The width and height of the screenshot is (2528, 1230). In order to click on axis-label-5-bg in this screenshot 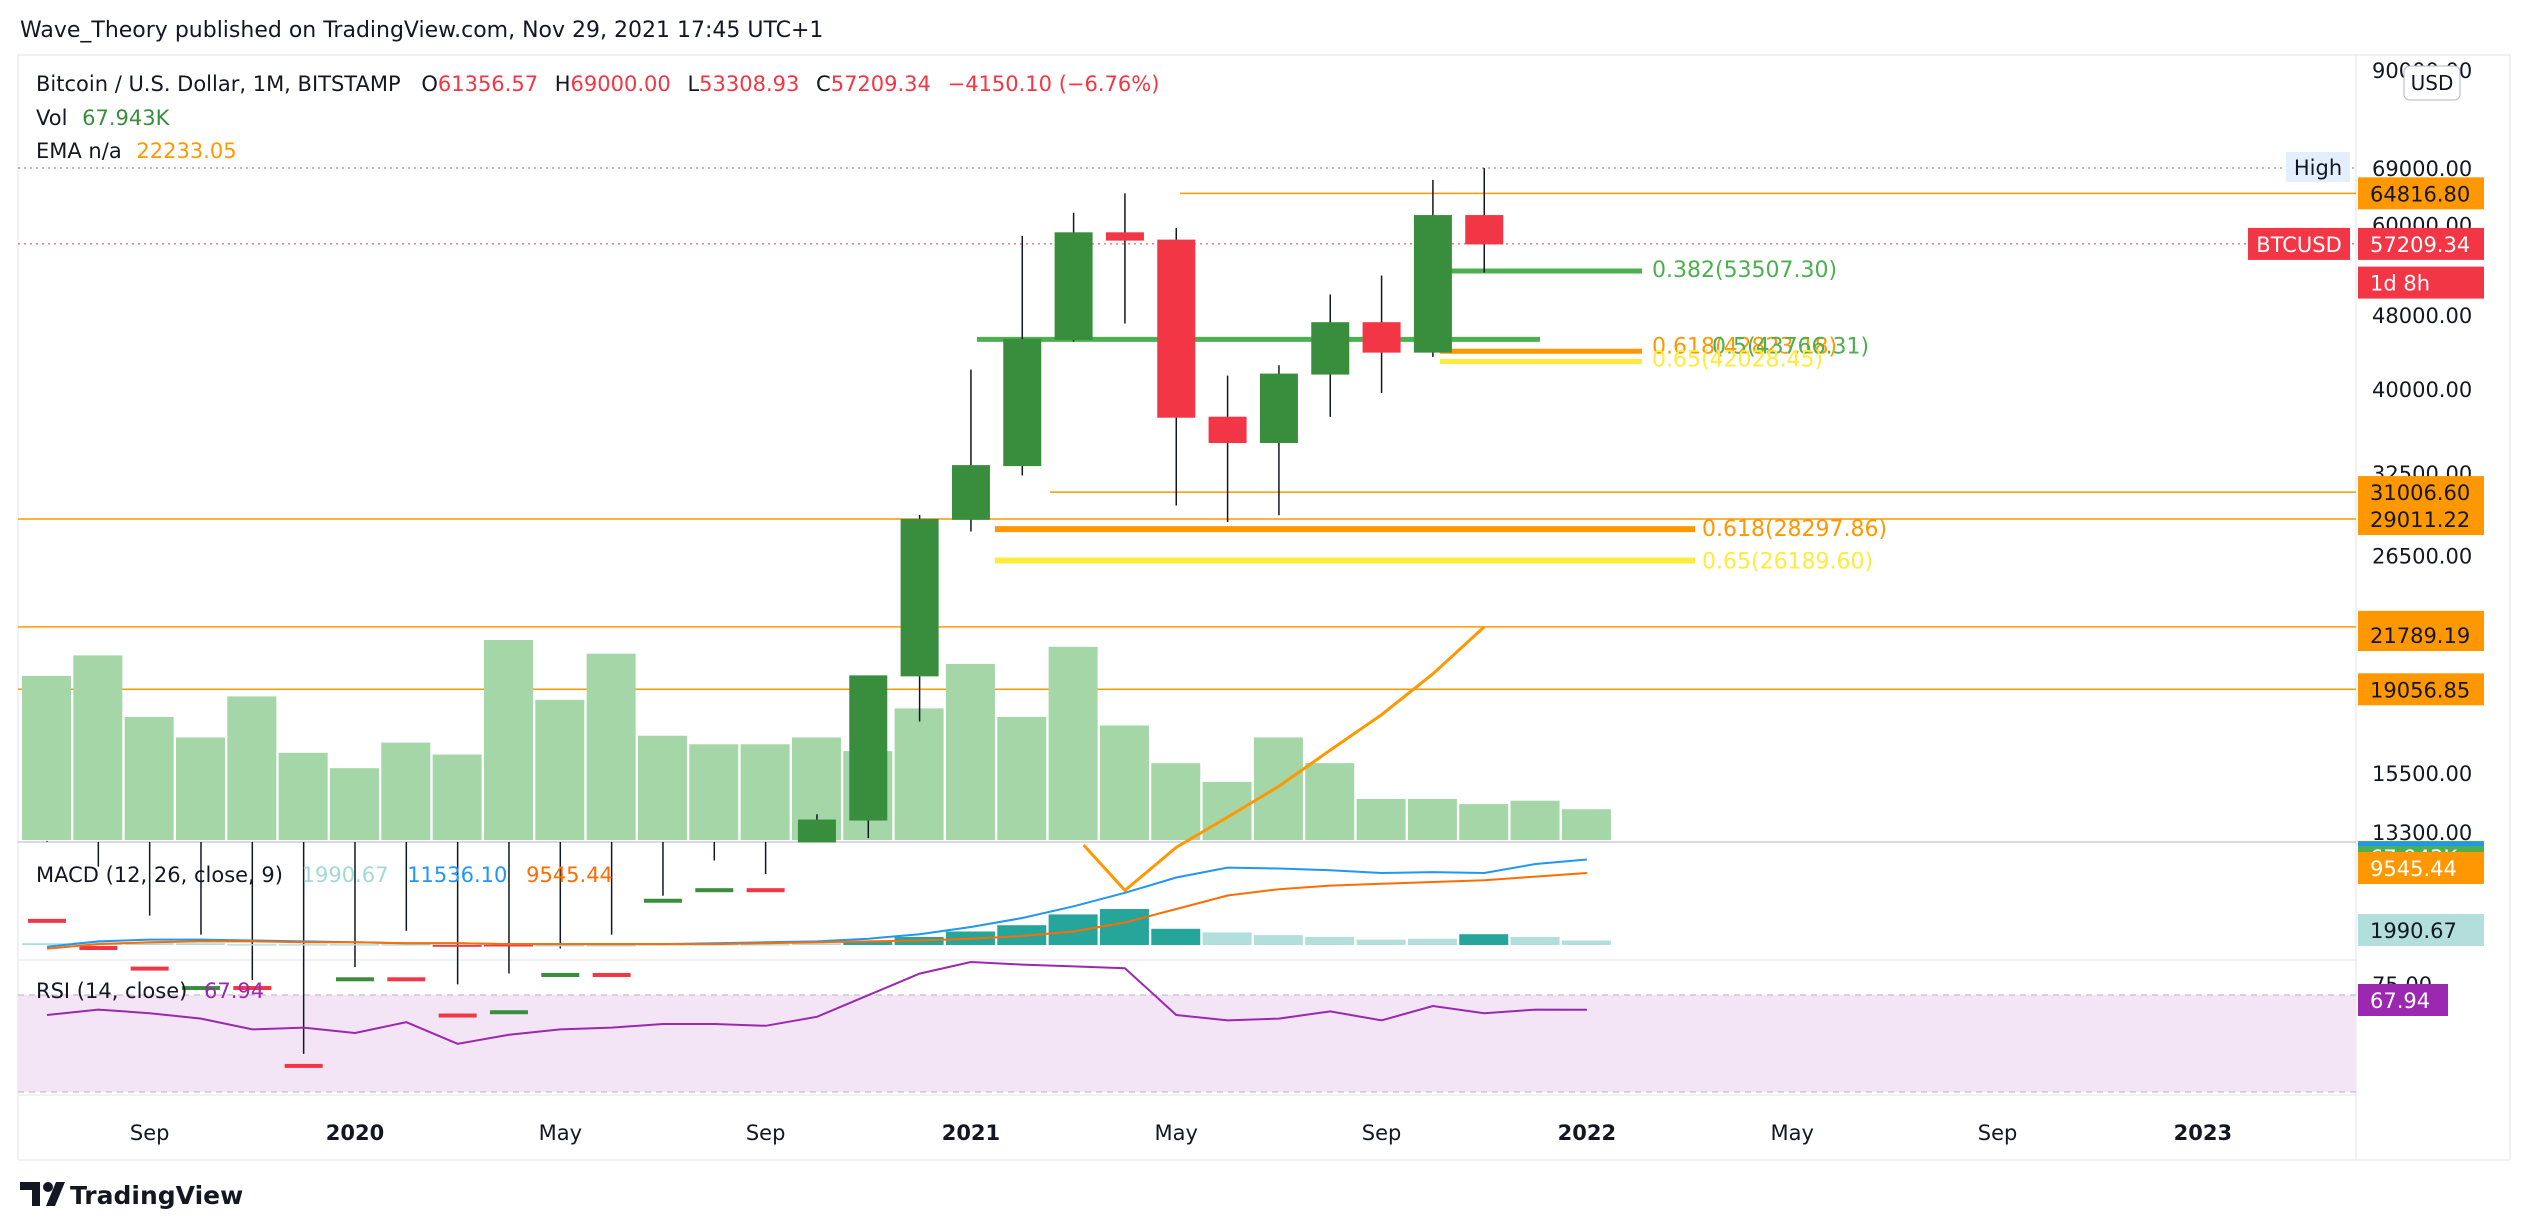, I will do `click(2421, 243)`.